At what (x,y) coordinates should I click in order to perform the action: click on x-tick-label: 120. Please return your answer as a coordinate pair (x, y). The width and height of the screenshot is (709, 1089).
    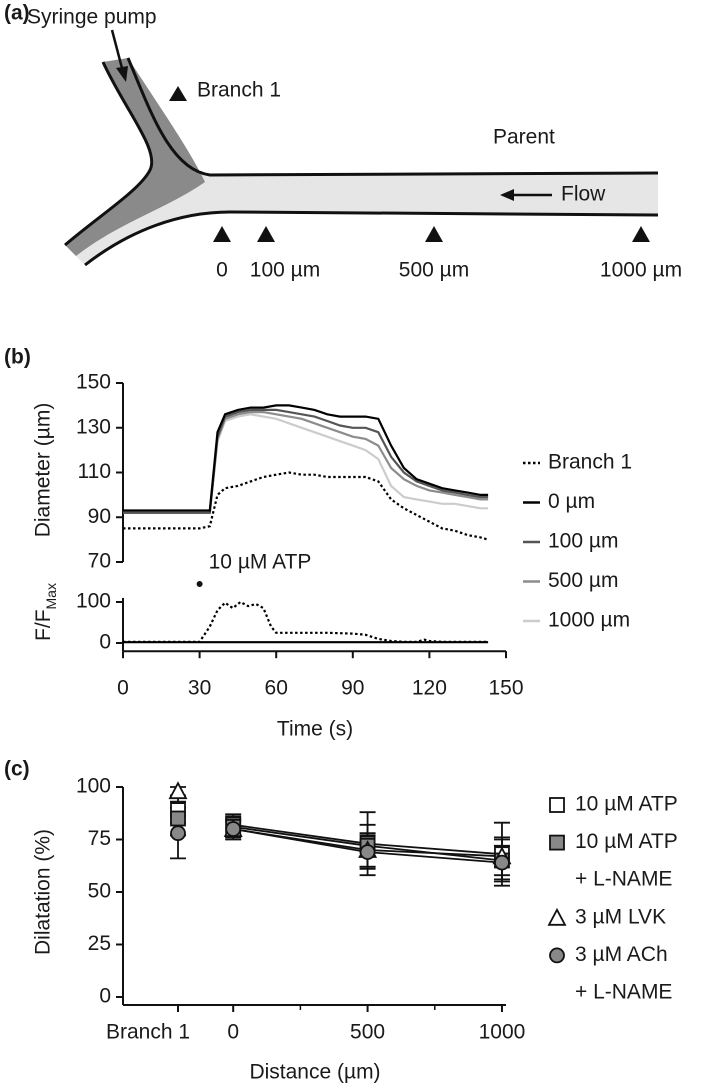
    Looking at the image, I should click on (429, 688).